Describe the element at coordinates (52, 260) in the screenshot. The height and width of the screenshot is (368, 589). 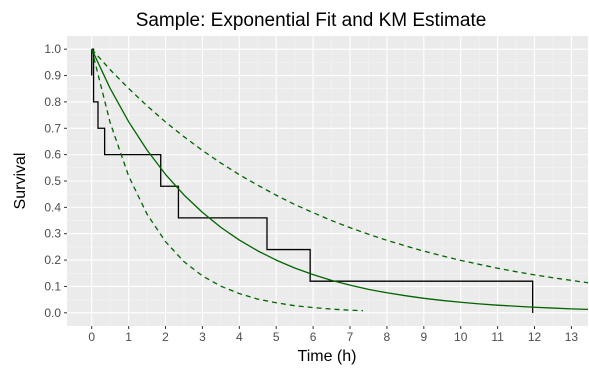
I see `y-tick-label: 0.2` at that location.